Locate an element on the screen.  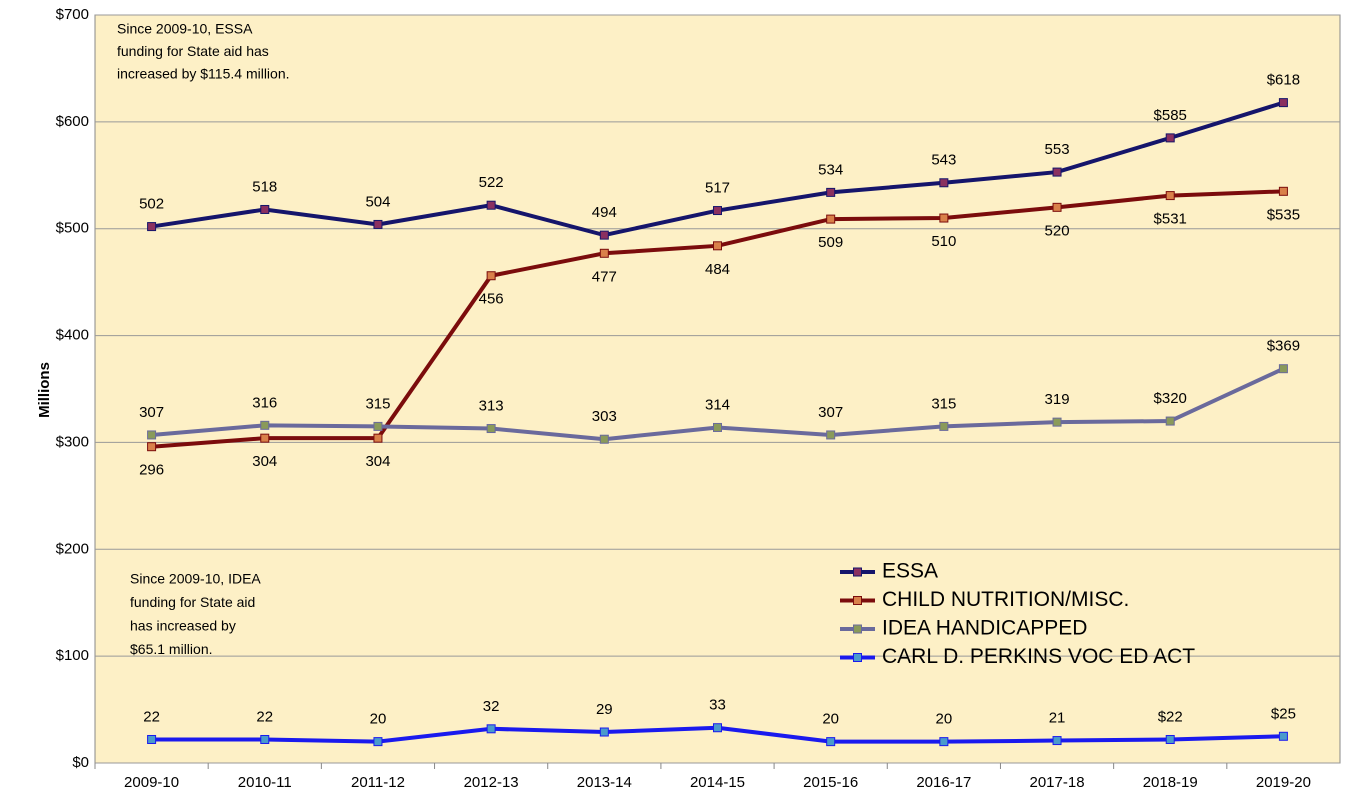
x-tick-label: 2014-15 is located at coordinates (717, 782).